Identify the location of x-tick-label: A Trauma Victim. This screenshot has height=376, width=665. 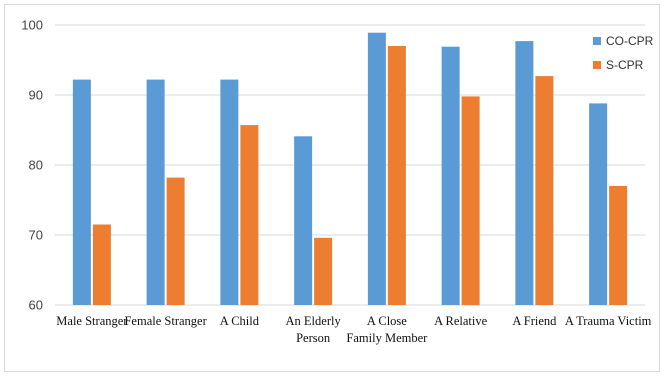
(608, 321).